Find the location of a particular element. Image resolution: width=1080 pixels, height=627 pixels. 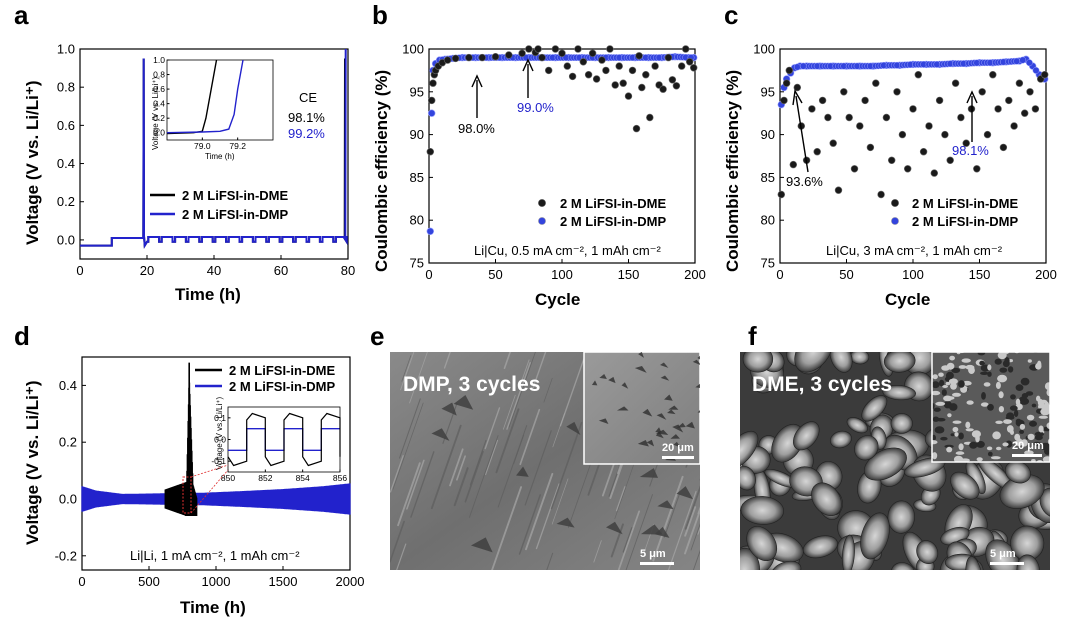

chart-d-xlabel: Time (h) is located at coordinates (213, 607).